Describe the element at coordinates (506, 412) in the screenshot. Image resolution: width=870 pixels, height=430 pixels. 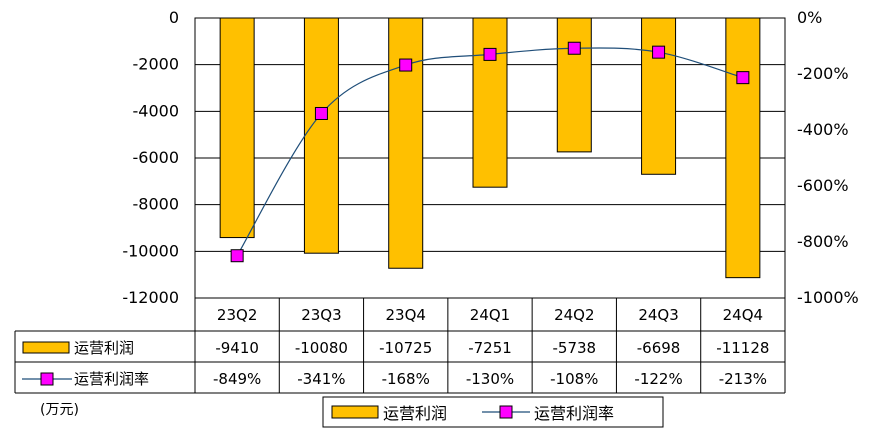
I see `legend-marker-swatch` at that location.